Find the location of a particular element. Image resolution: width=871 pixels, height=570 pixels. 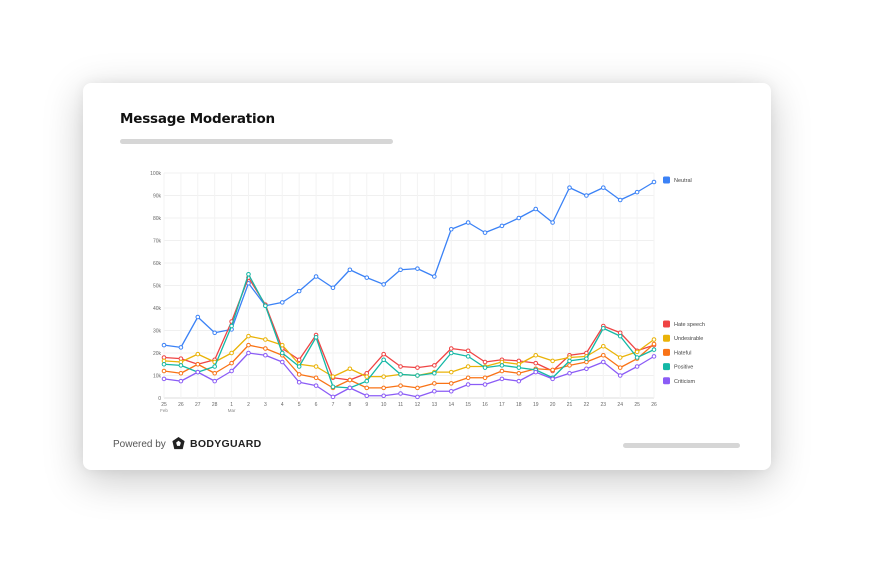

legend-label: Hate speech is located at coordinates (689, 325).